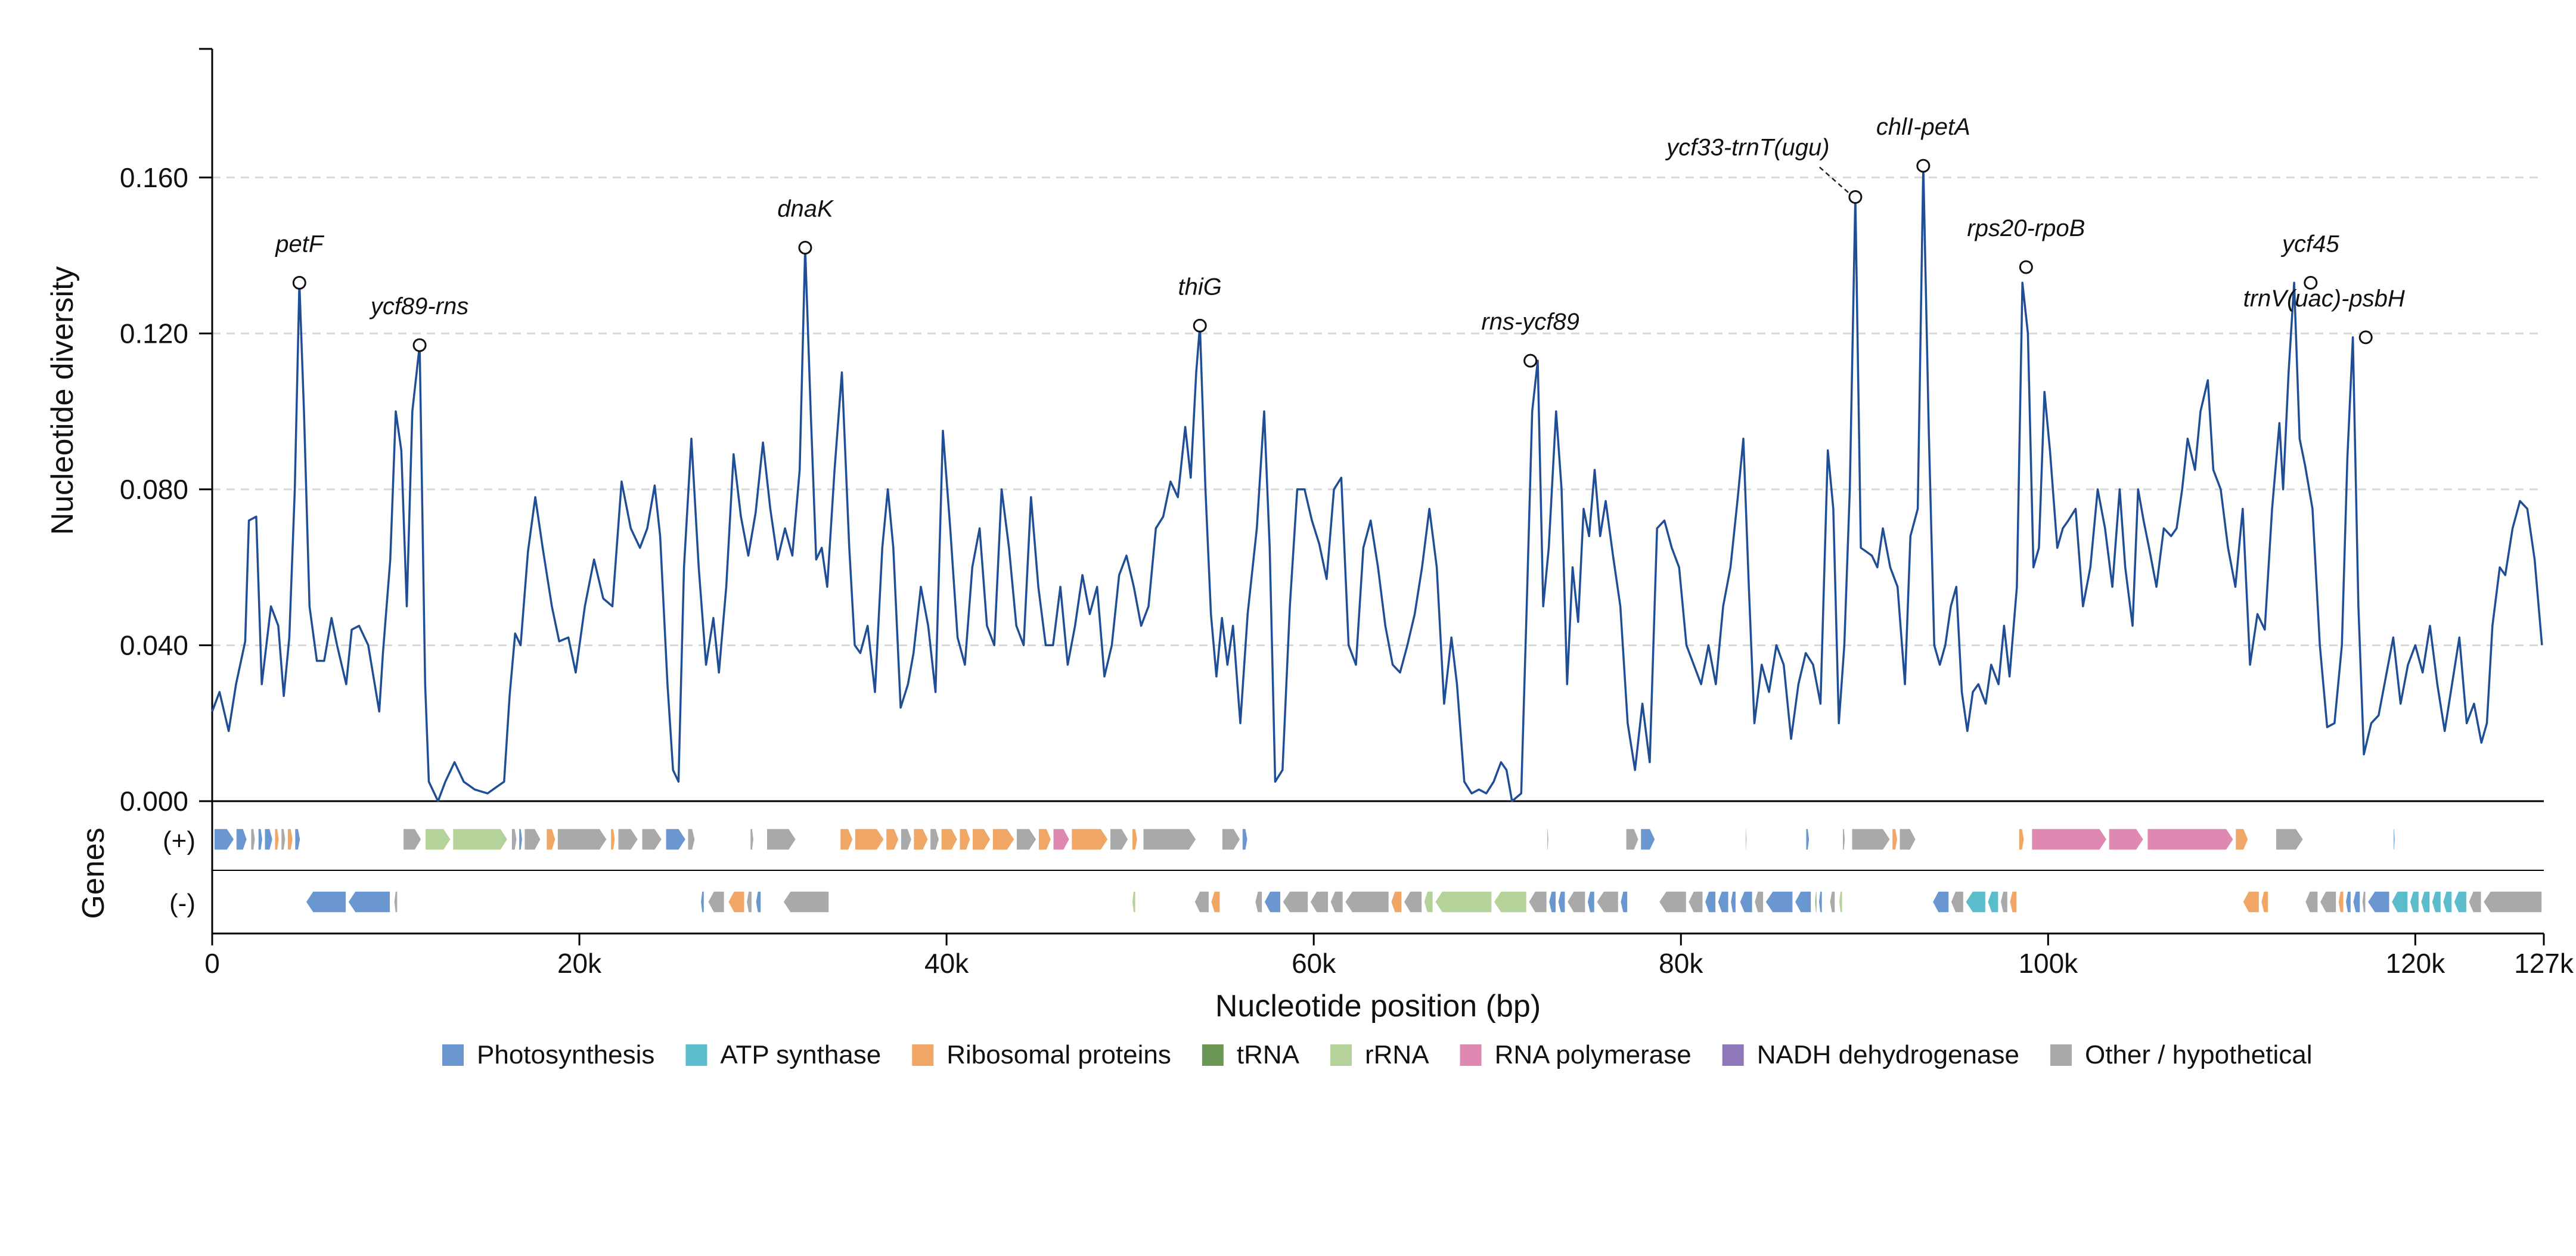 This screenshot has width=2576, height=1256. I want to click on y-tick-label: 0.000, so click(154, 801).